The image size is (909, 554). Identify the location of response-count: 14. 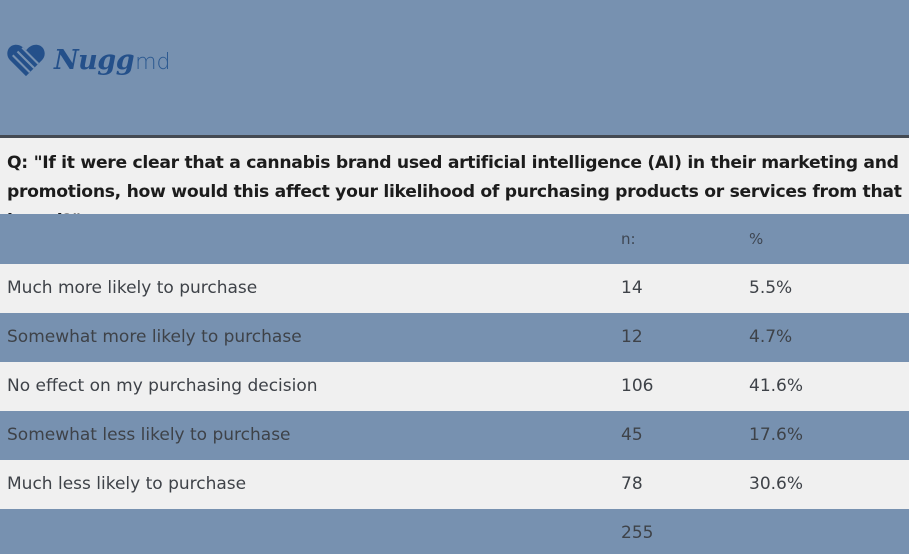
(632, 288).